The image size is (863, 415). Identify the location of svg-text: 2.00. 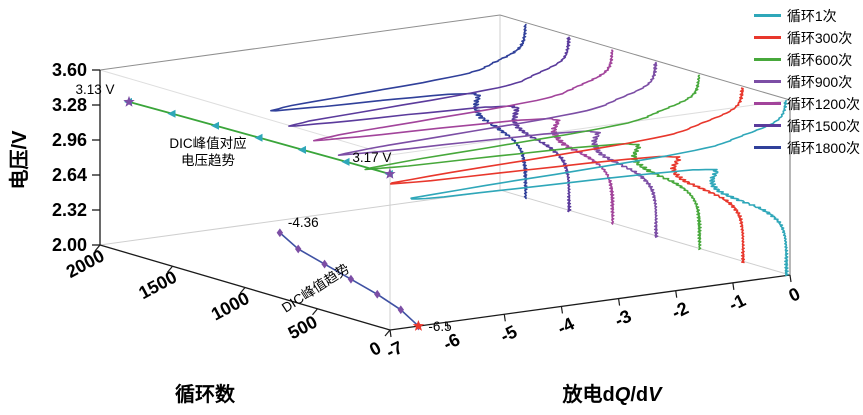
(69, 245).